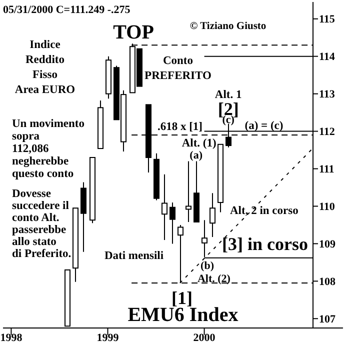 This screenshot has height=347, width=344. I want to click on x-tick-label: 1999, so click(108, 338).